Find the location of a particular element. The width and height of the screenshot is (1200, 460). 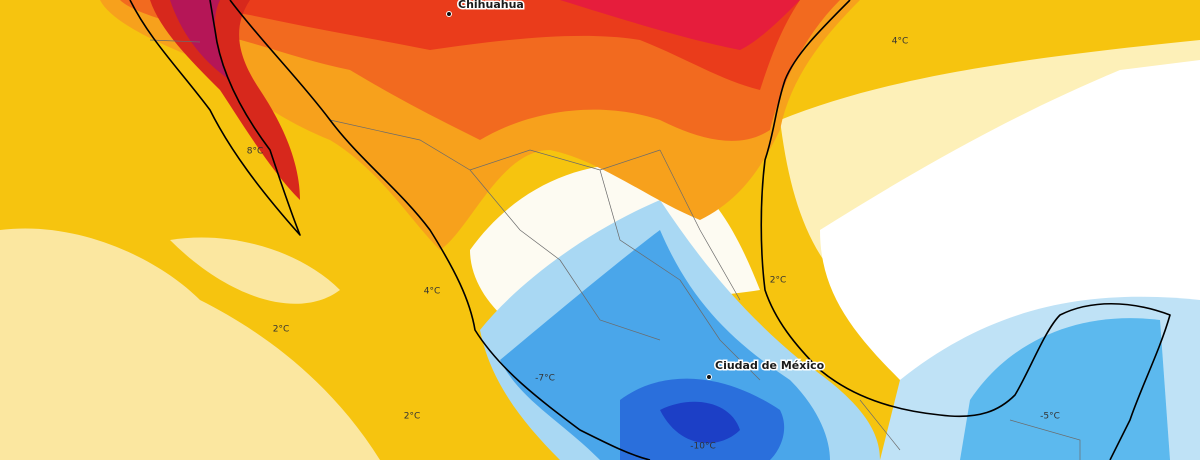

temperature-label: -5°C is located at coordinates (1050, 417).